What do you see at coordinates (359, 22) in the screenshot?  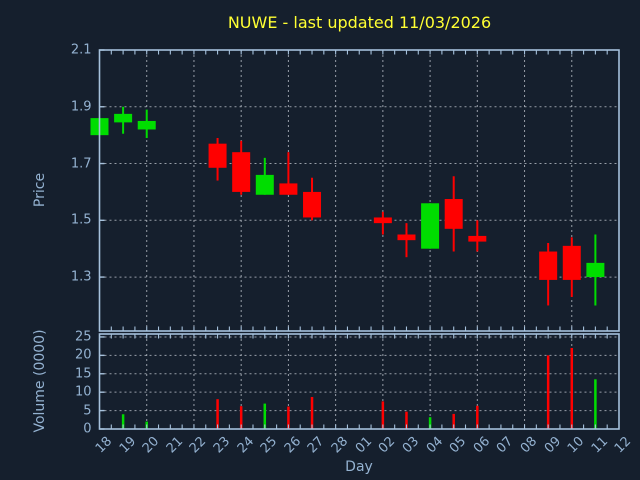 I see `chart-title: NUWE - last updated 11/03/2026` at bounding box center [359, 22].